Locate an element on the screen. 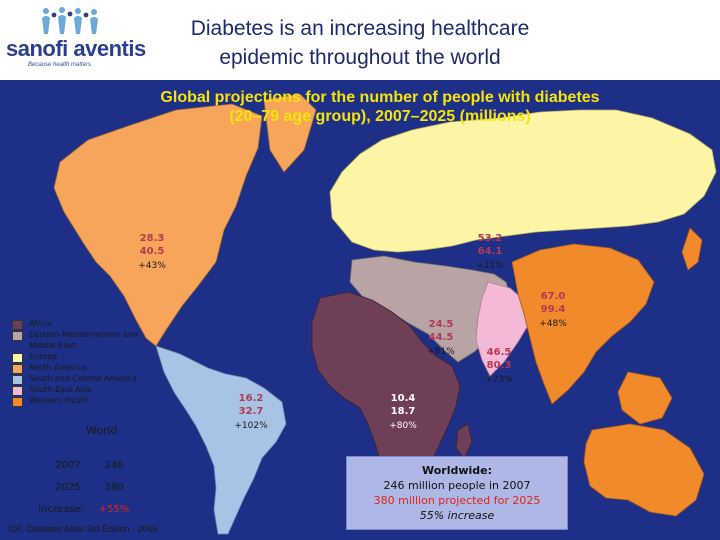 This screenshot has height=540, width=720. eastern-mediterranean-2007: 24.5 is located at coordinates (441, 324).